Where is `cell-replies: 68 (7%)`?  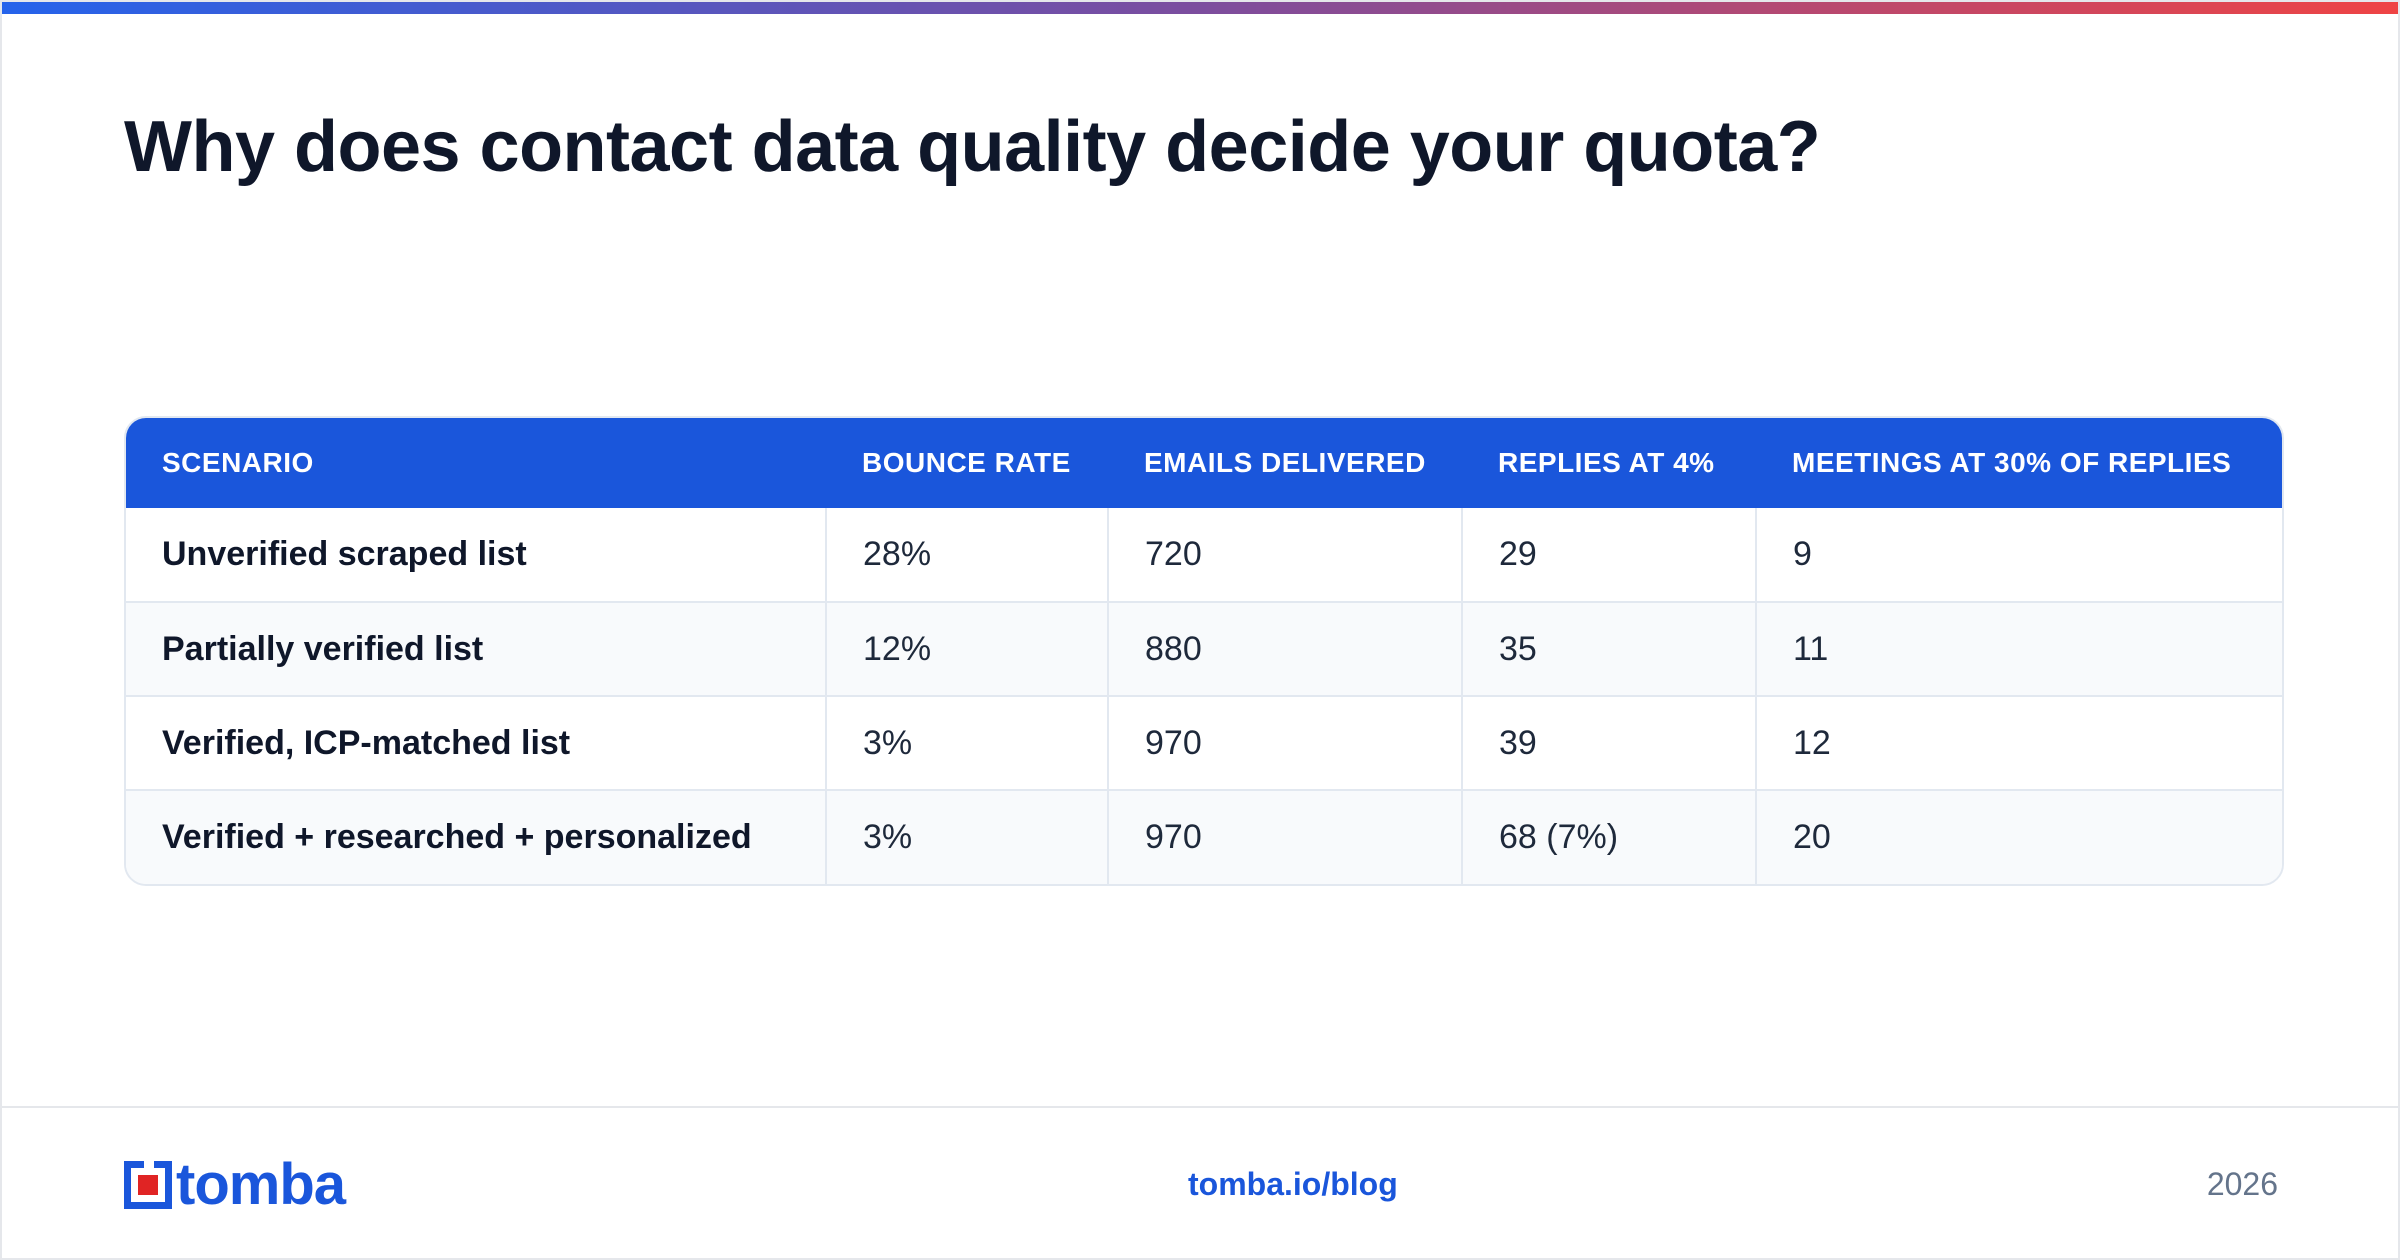
cell-replies: 68 (7%) is located at coordinates (1608, 836).